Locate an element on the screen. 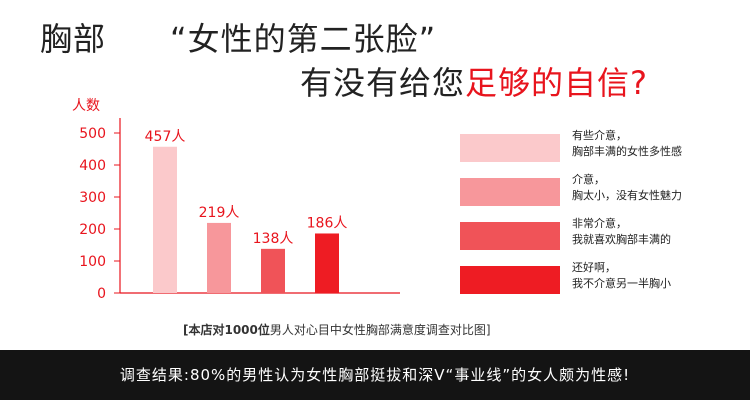  bar-data-label: 186人 is located at coordinates (327, 223).